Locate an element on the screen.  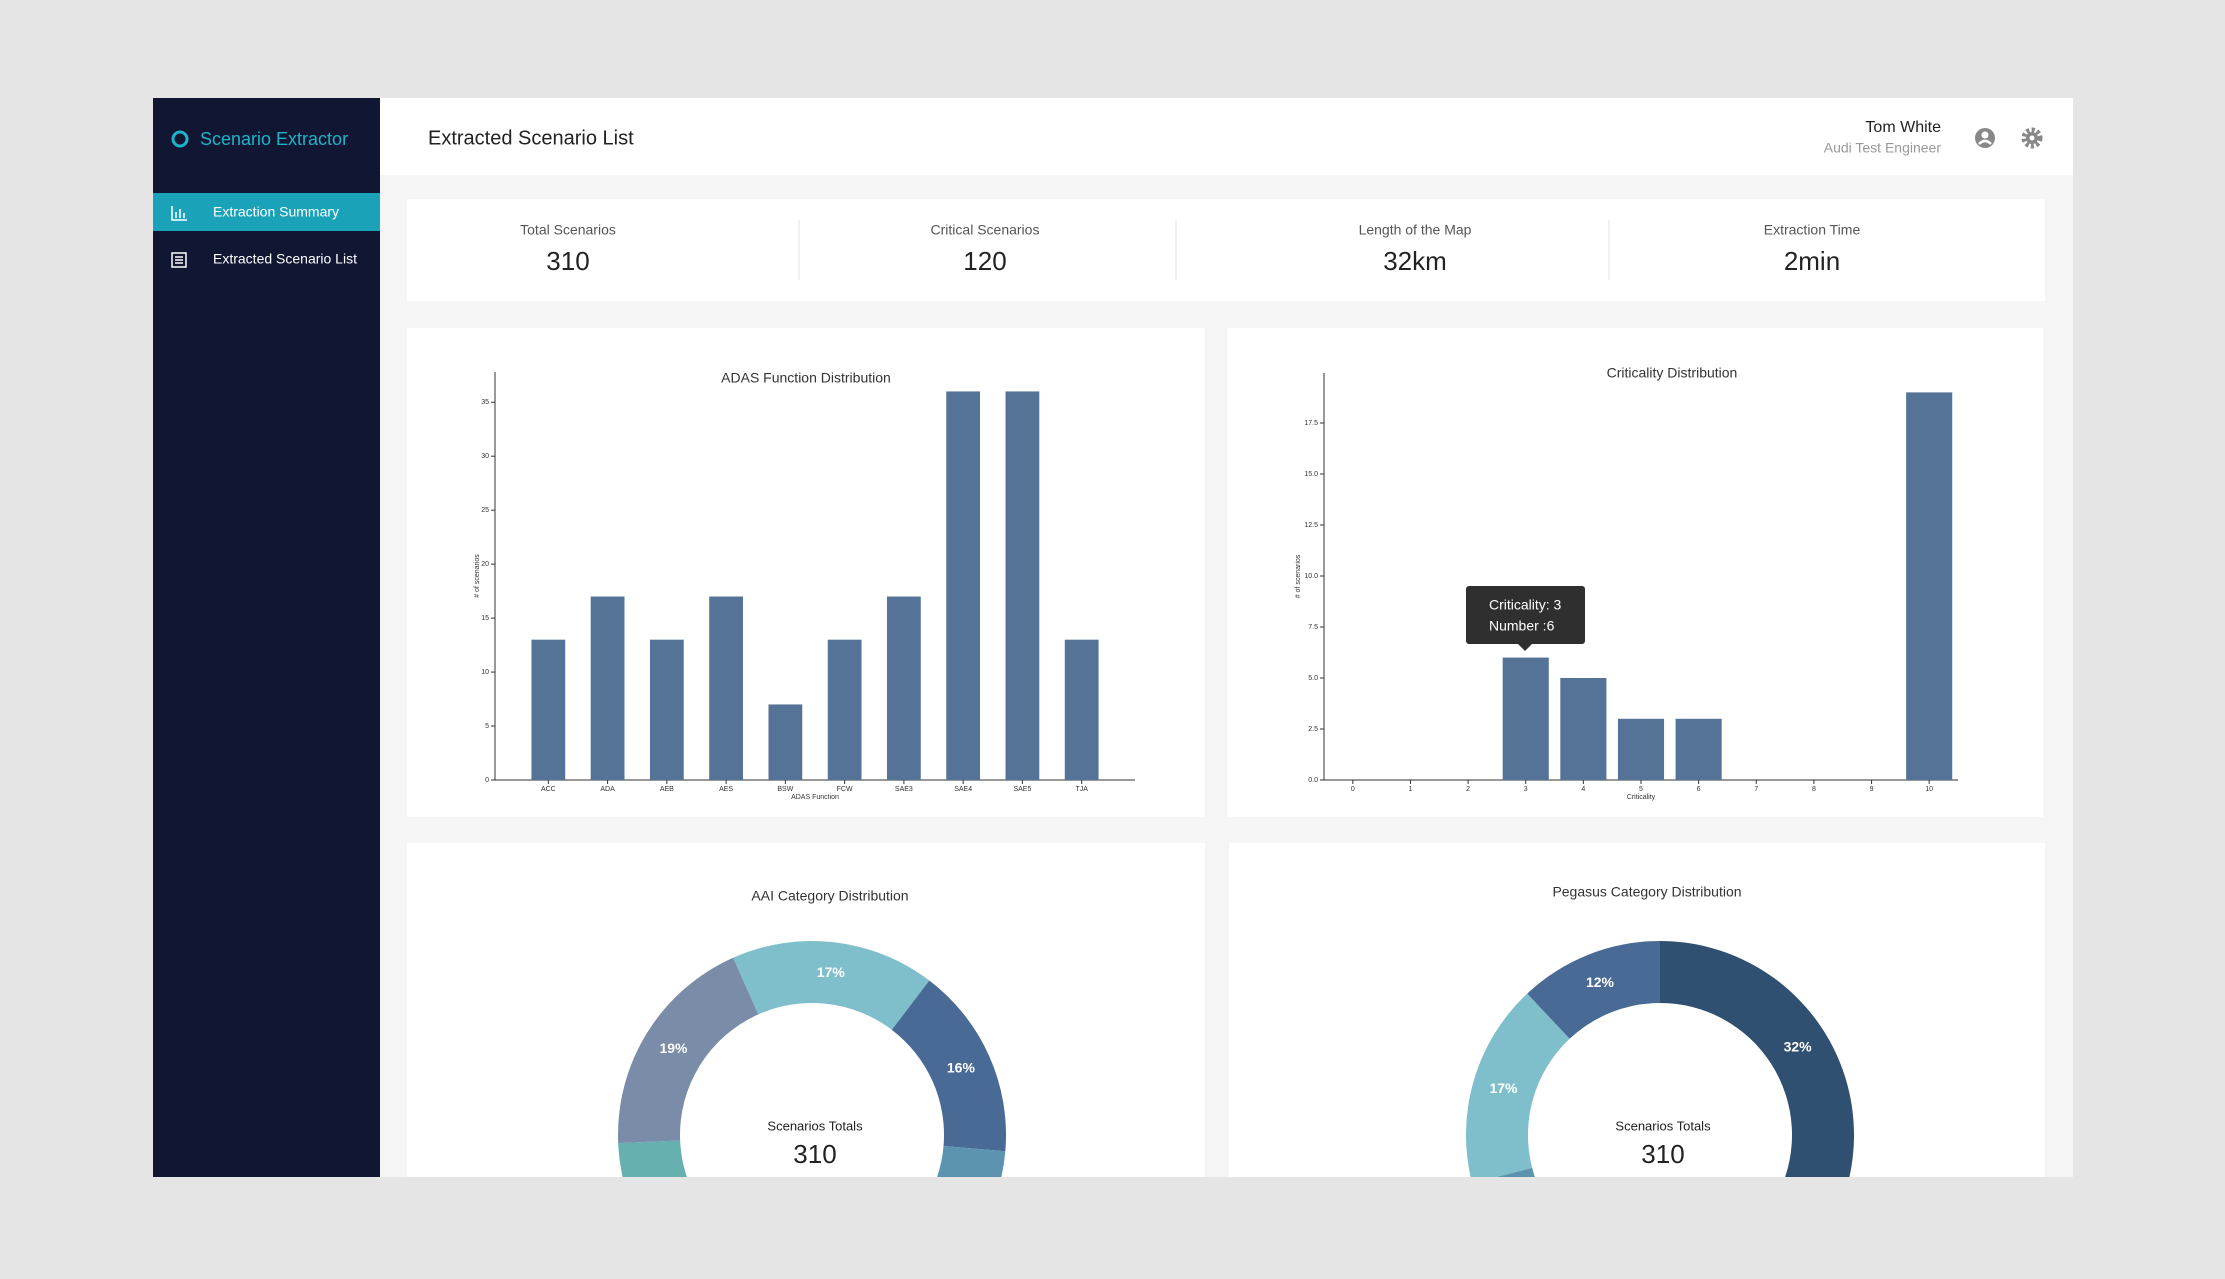
y-tick-label: 2.5 is located at coordinates (1313, 729).